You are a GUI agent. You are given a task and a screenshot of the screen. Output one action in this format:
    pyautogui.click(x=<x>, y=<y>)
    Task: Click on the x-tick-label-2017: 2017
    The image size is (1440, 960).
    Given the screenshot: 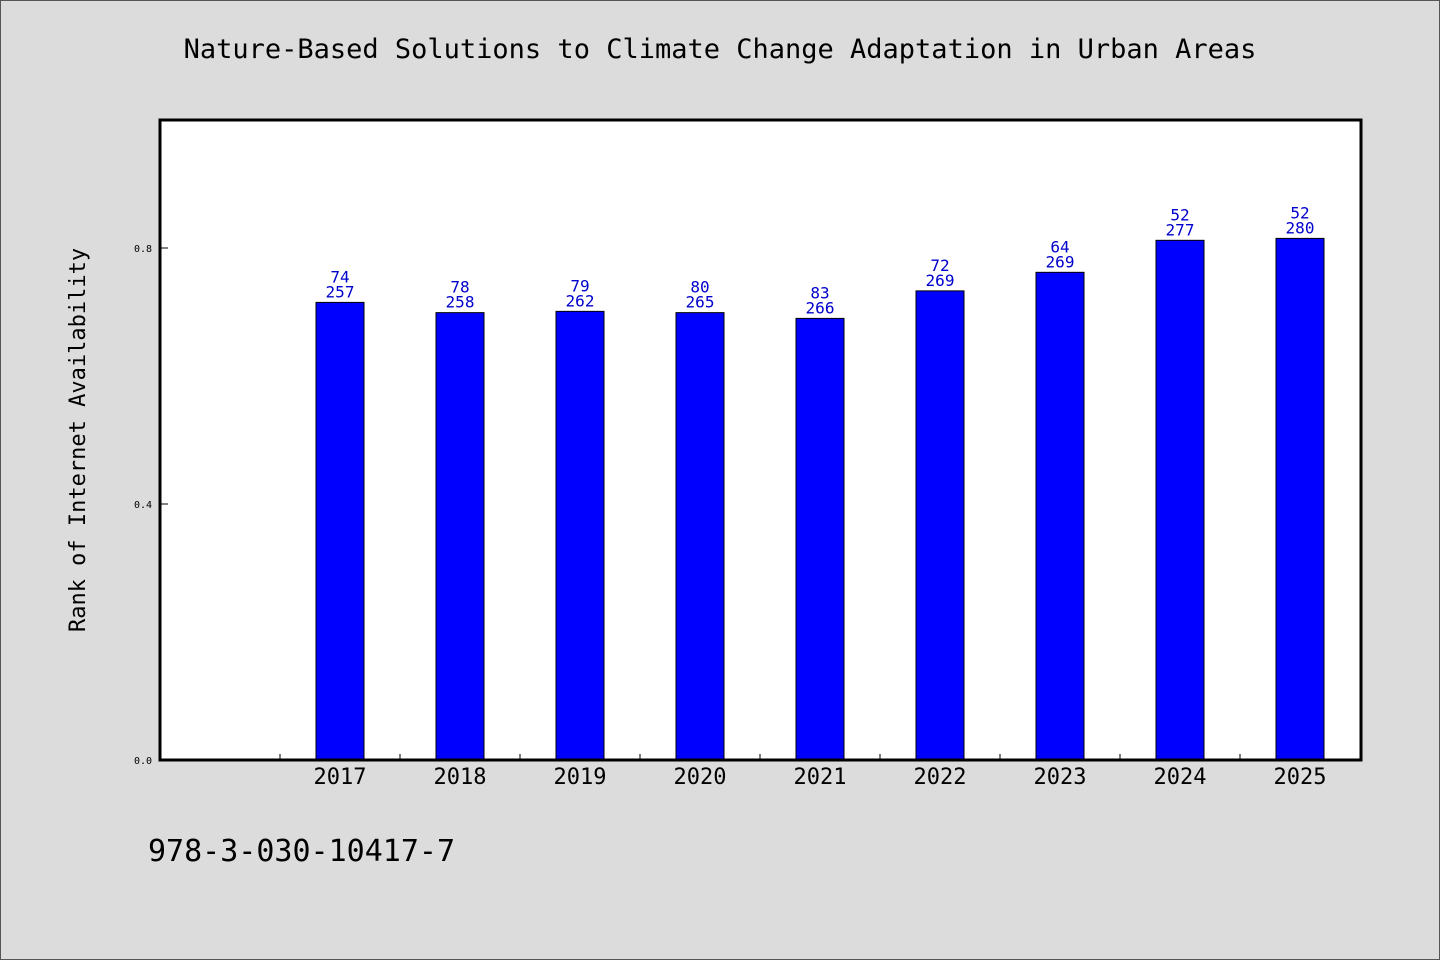 What is the action you would take?
    pyautogui.click(x=340, y=777)
    